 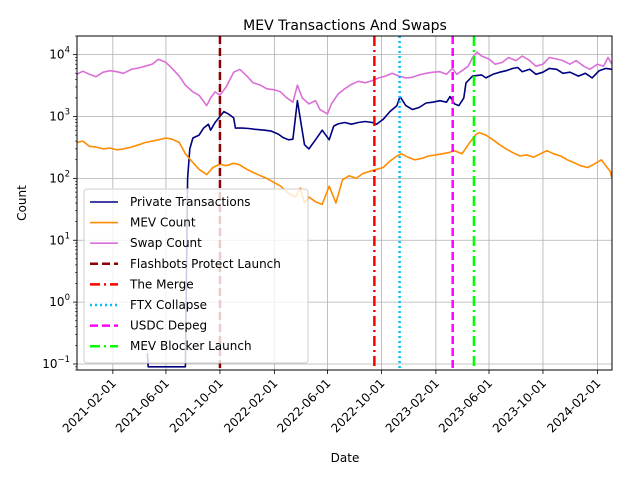 What do you see at coordinates (190, 202) in the screenshot?
I see `legend-label: Private Transactions` at bounding box center [190, 202].